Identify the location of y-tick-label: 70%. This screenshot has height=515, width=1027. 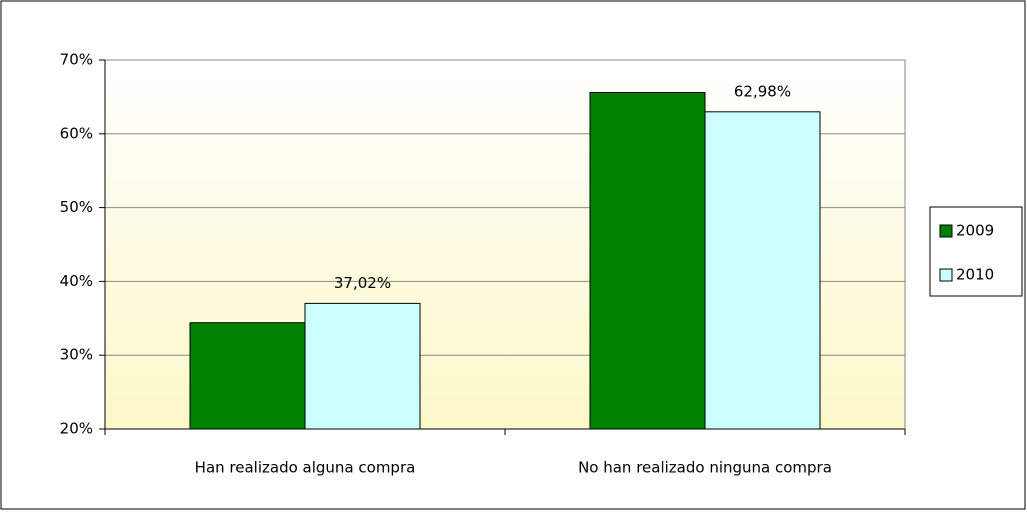
(76, 60).